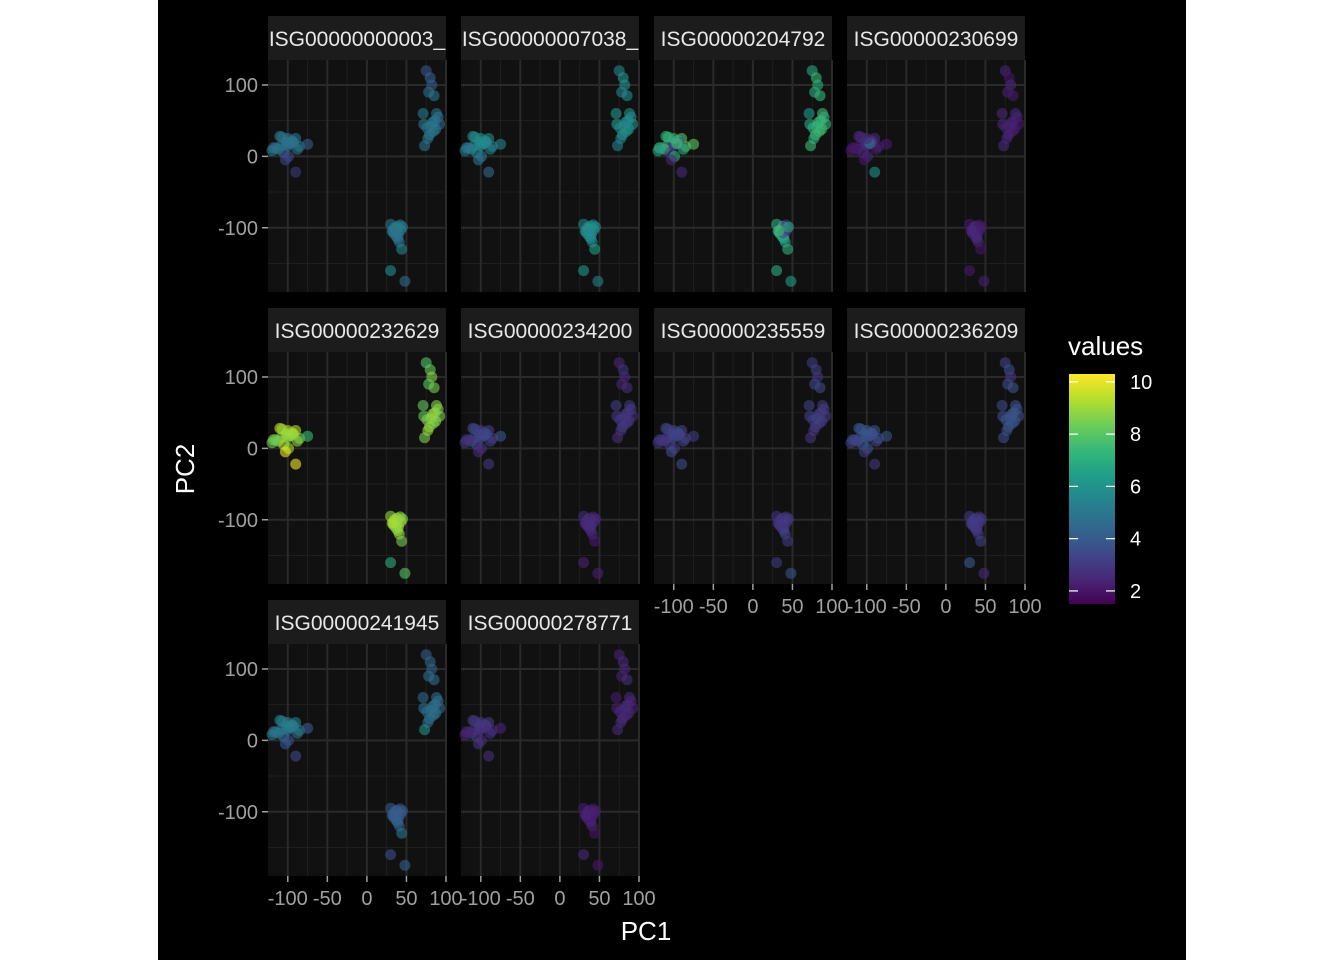 The height and width of the screenshot is (960, 1344). What do you see at coordinates (743, 39) in the screenshot?
I see `facet-strip-label: ISG00000204792` at bounding box center [743, 39].